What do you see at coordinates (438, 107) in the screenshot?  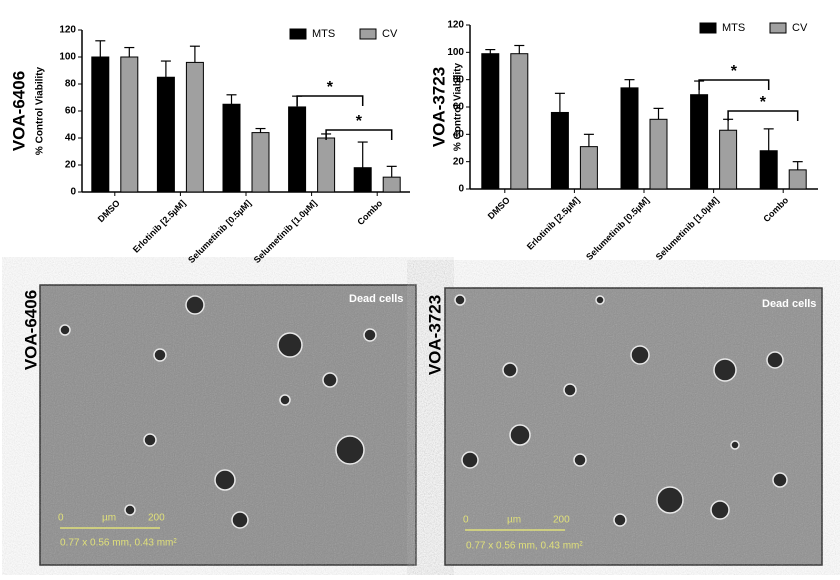 I see `chart-title: VOA-3723` at bounding box center [438, 107].